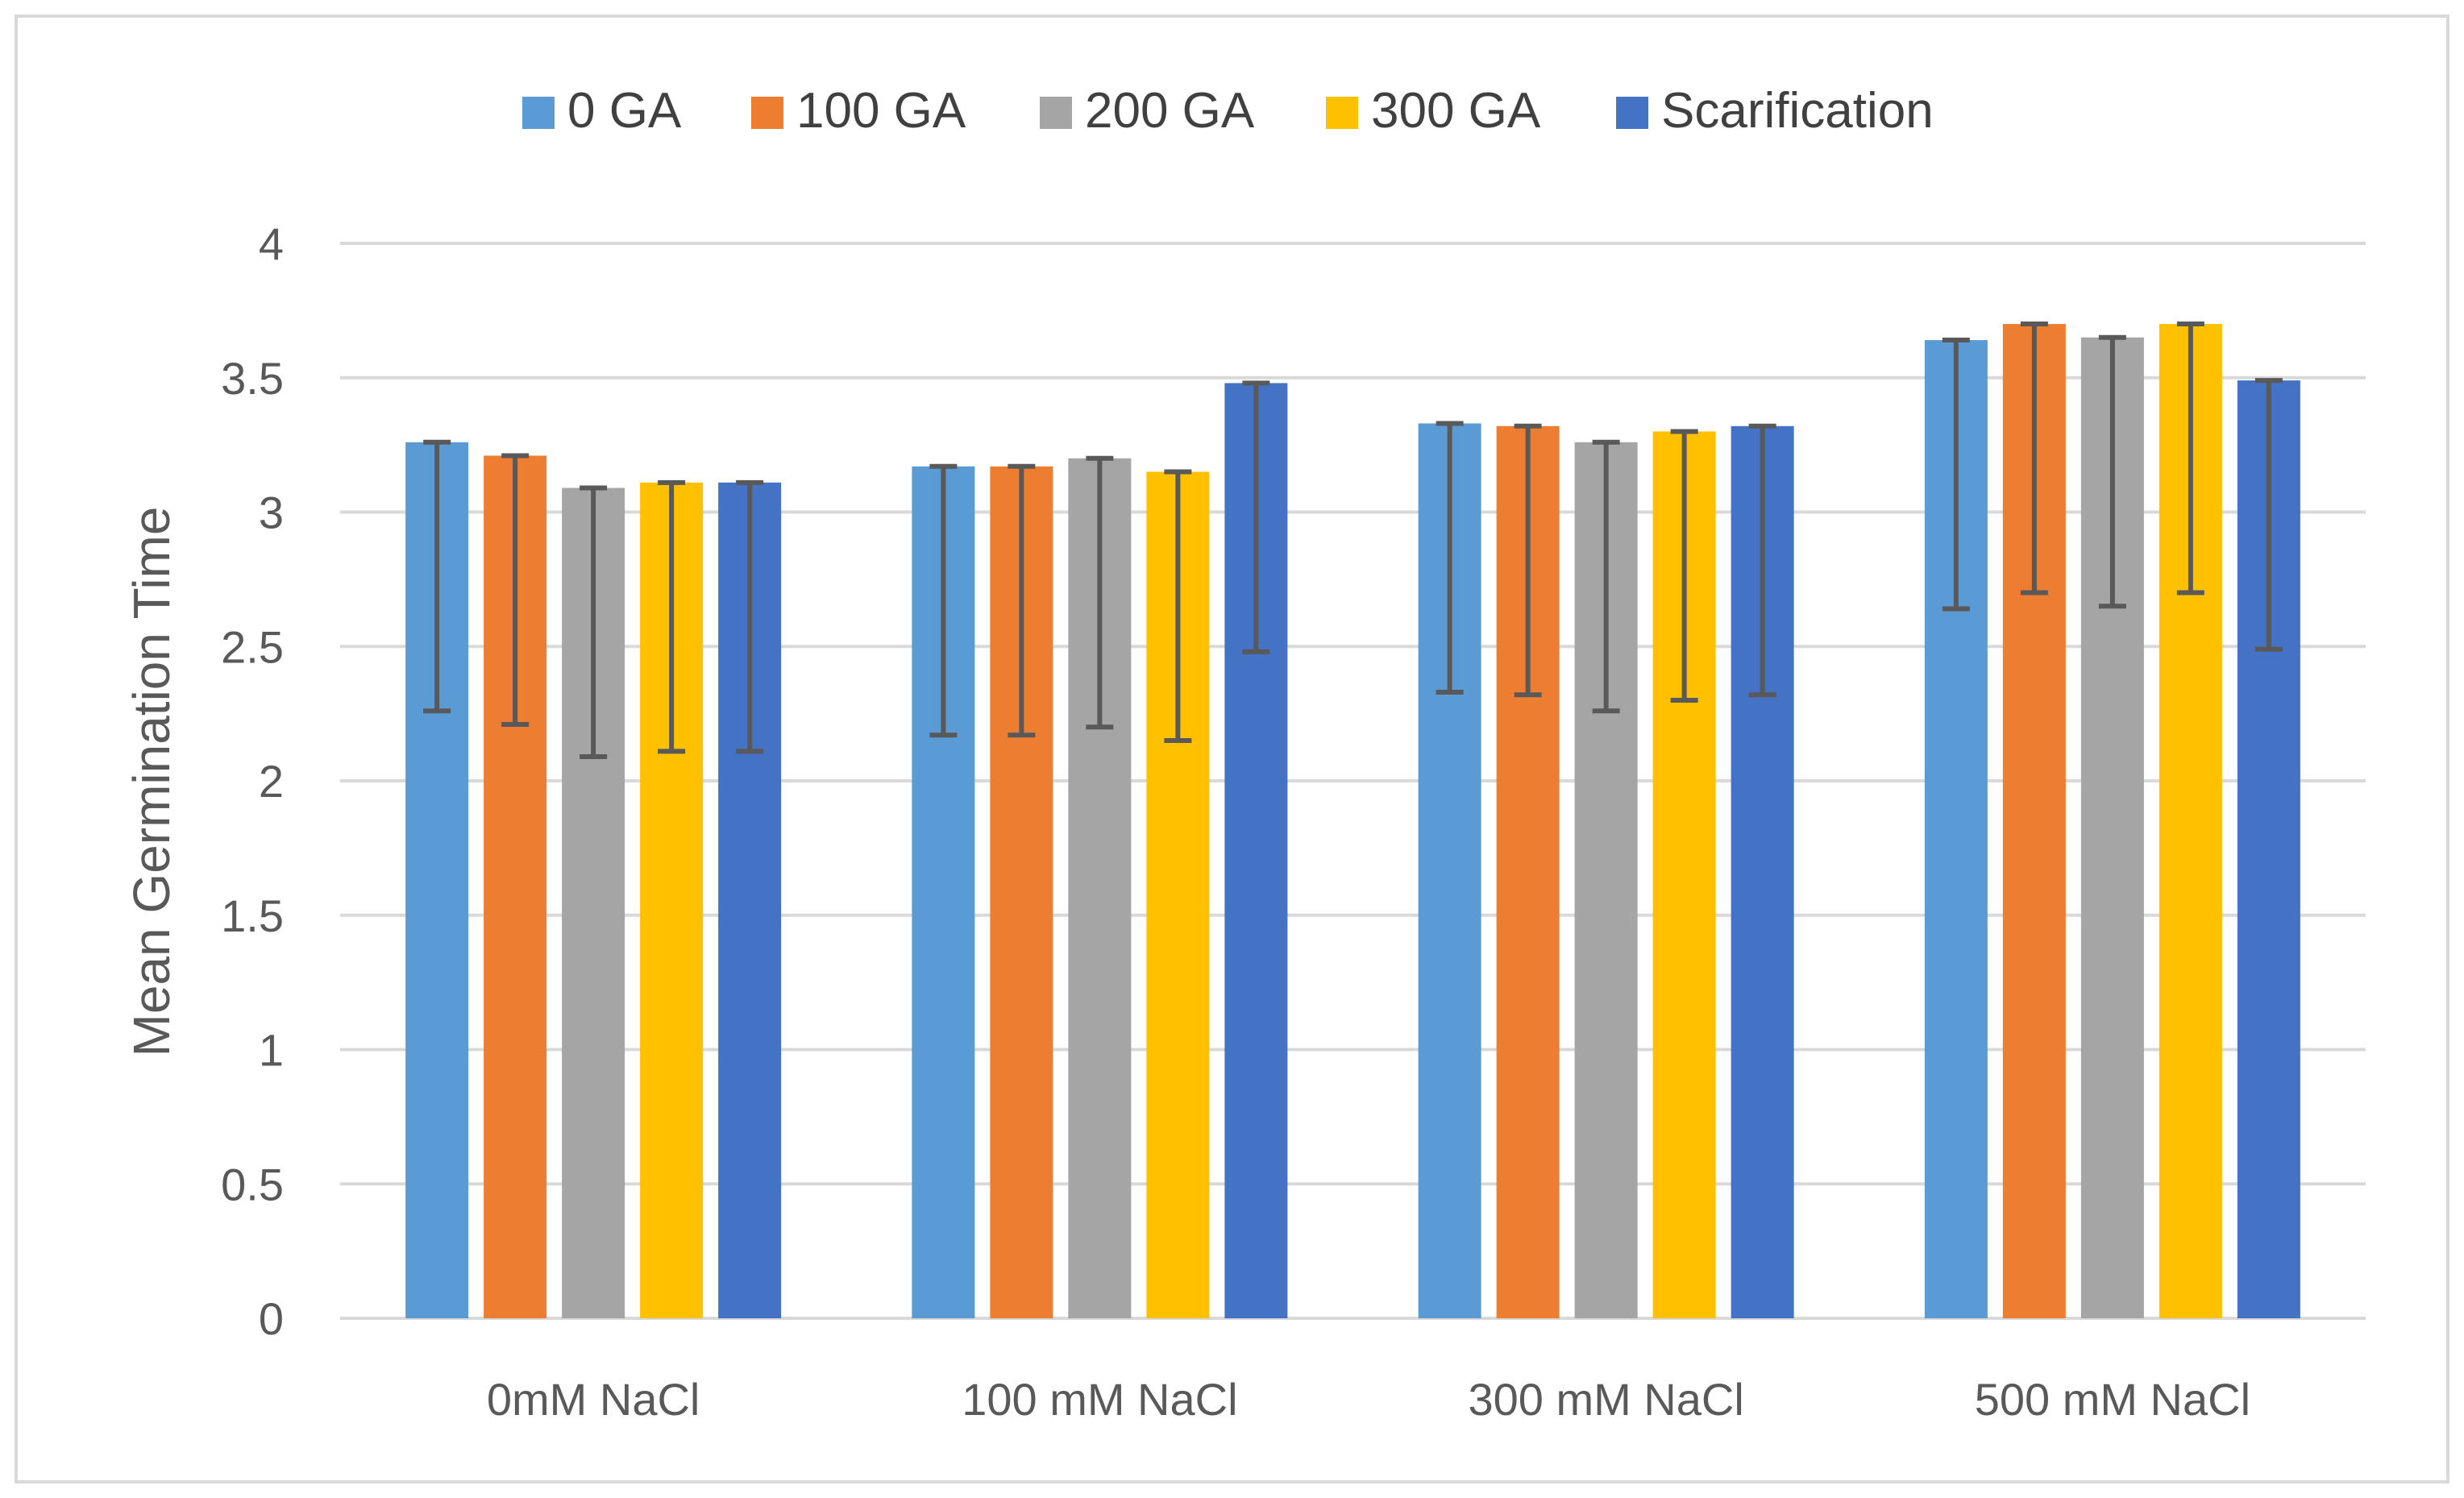  What do you see at coordinates (1605, 1399) in the screenshot?
I see `x-category-label: 300 mM NaCl` at bounding box center [1605, 1399].